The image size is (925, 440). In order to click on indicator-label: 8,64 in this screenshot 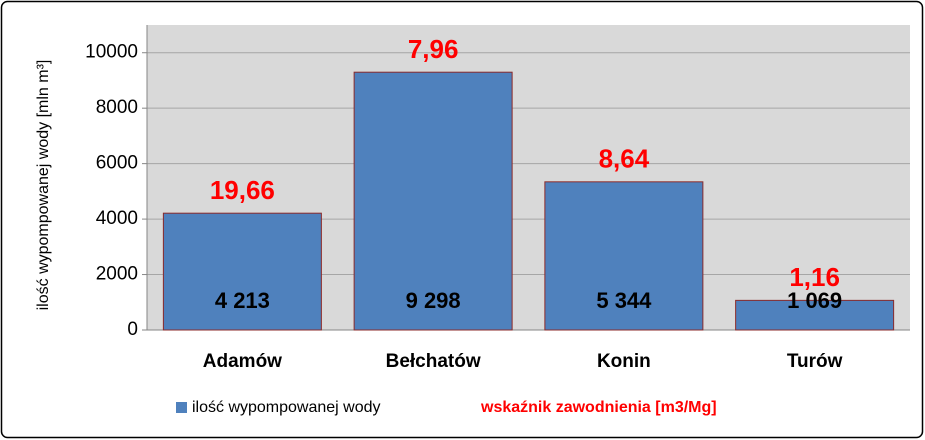, I will do `click(624, 159)`.